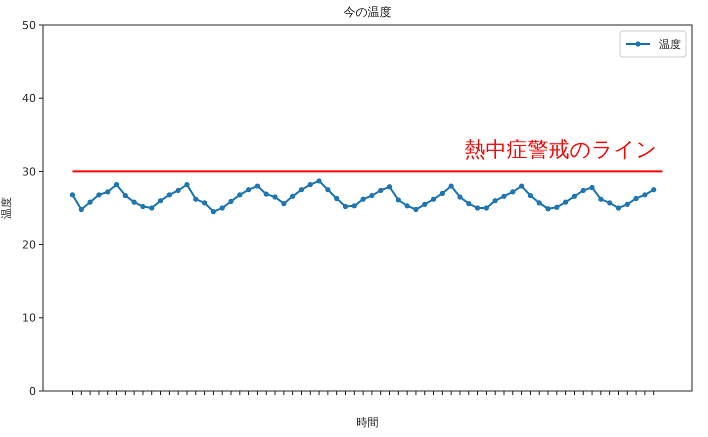 The image size is (708, 437). What do you see at coordinates (32, 391) in the screenshot?
I see `y-tick-label: 0` at bounding box center [32, 391].